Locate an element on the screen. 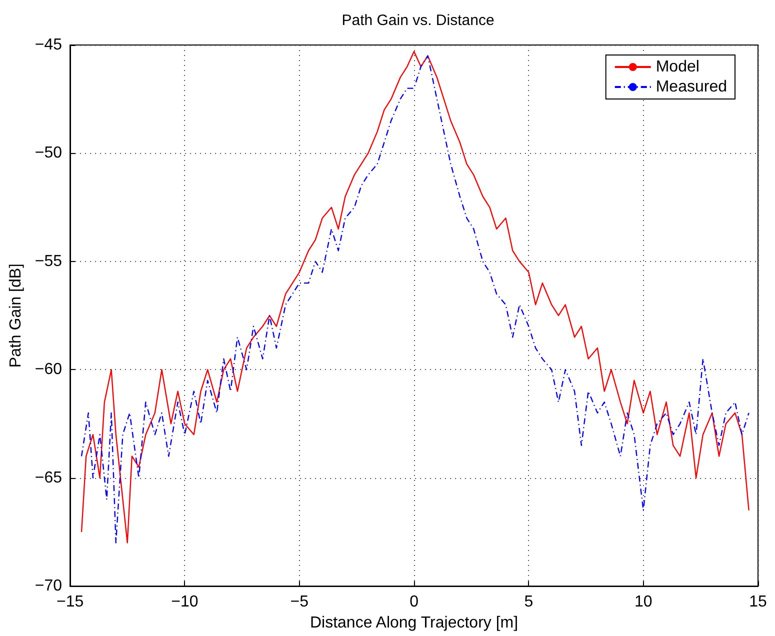 The height and width of the screenshot is (636, 775). y-tick-label: −60 is located at coordinates (48, 369).